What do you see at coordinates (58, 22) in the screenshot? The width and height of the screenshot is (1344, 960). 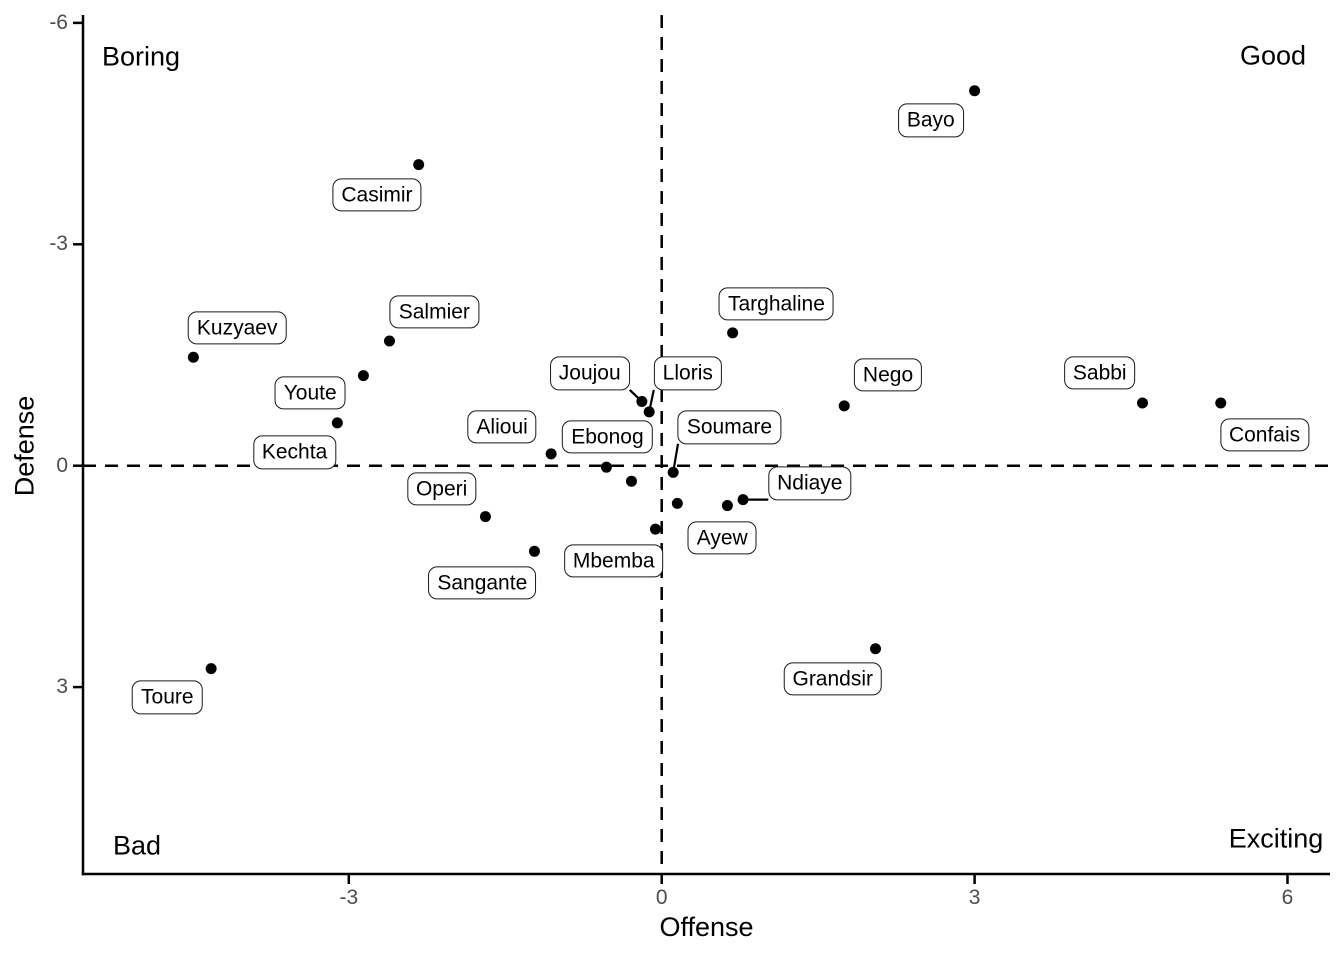 I see `y-tick-label: -6` at bounding box center [58, 22].